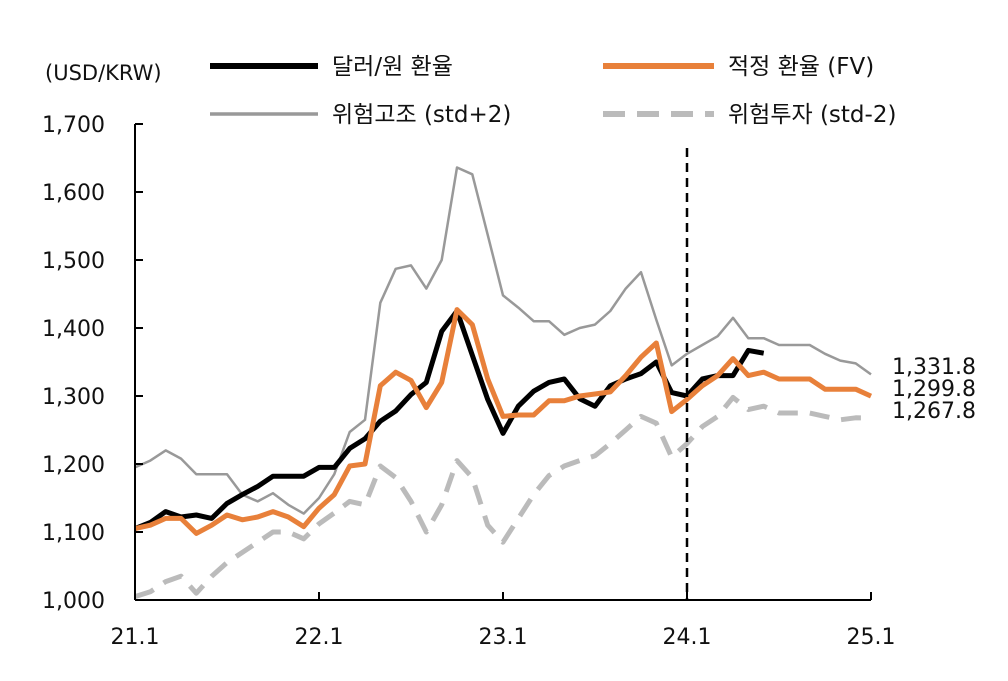 The height and width of the screenshot is (681, 1008). Describe the element at coordinates (934, 411) in the screenshot. I see `end-value-label: 1,267.8` at that location.